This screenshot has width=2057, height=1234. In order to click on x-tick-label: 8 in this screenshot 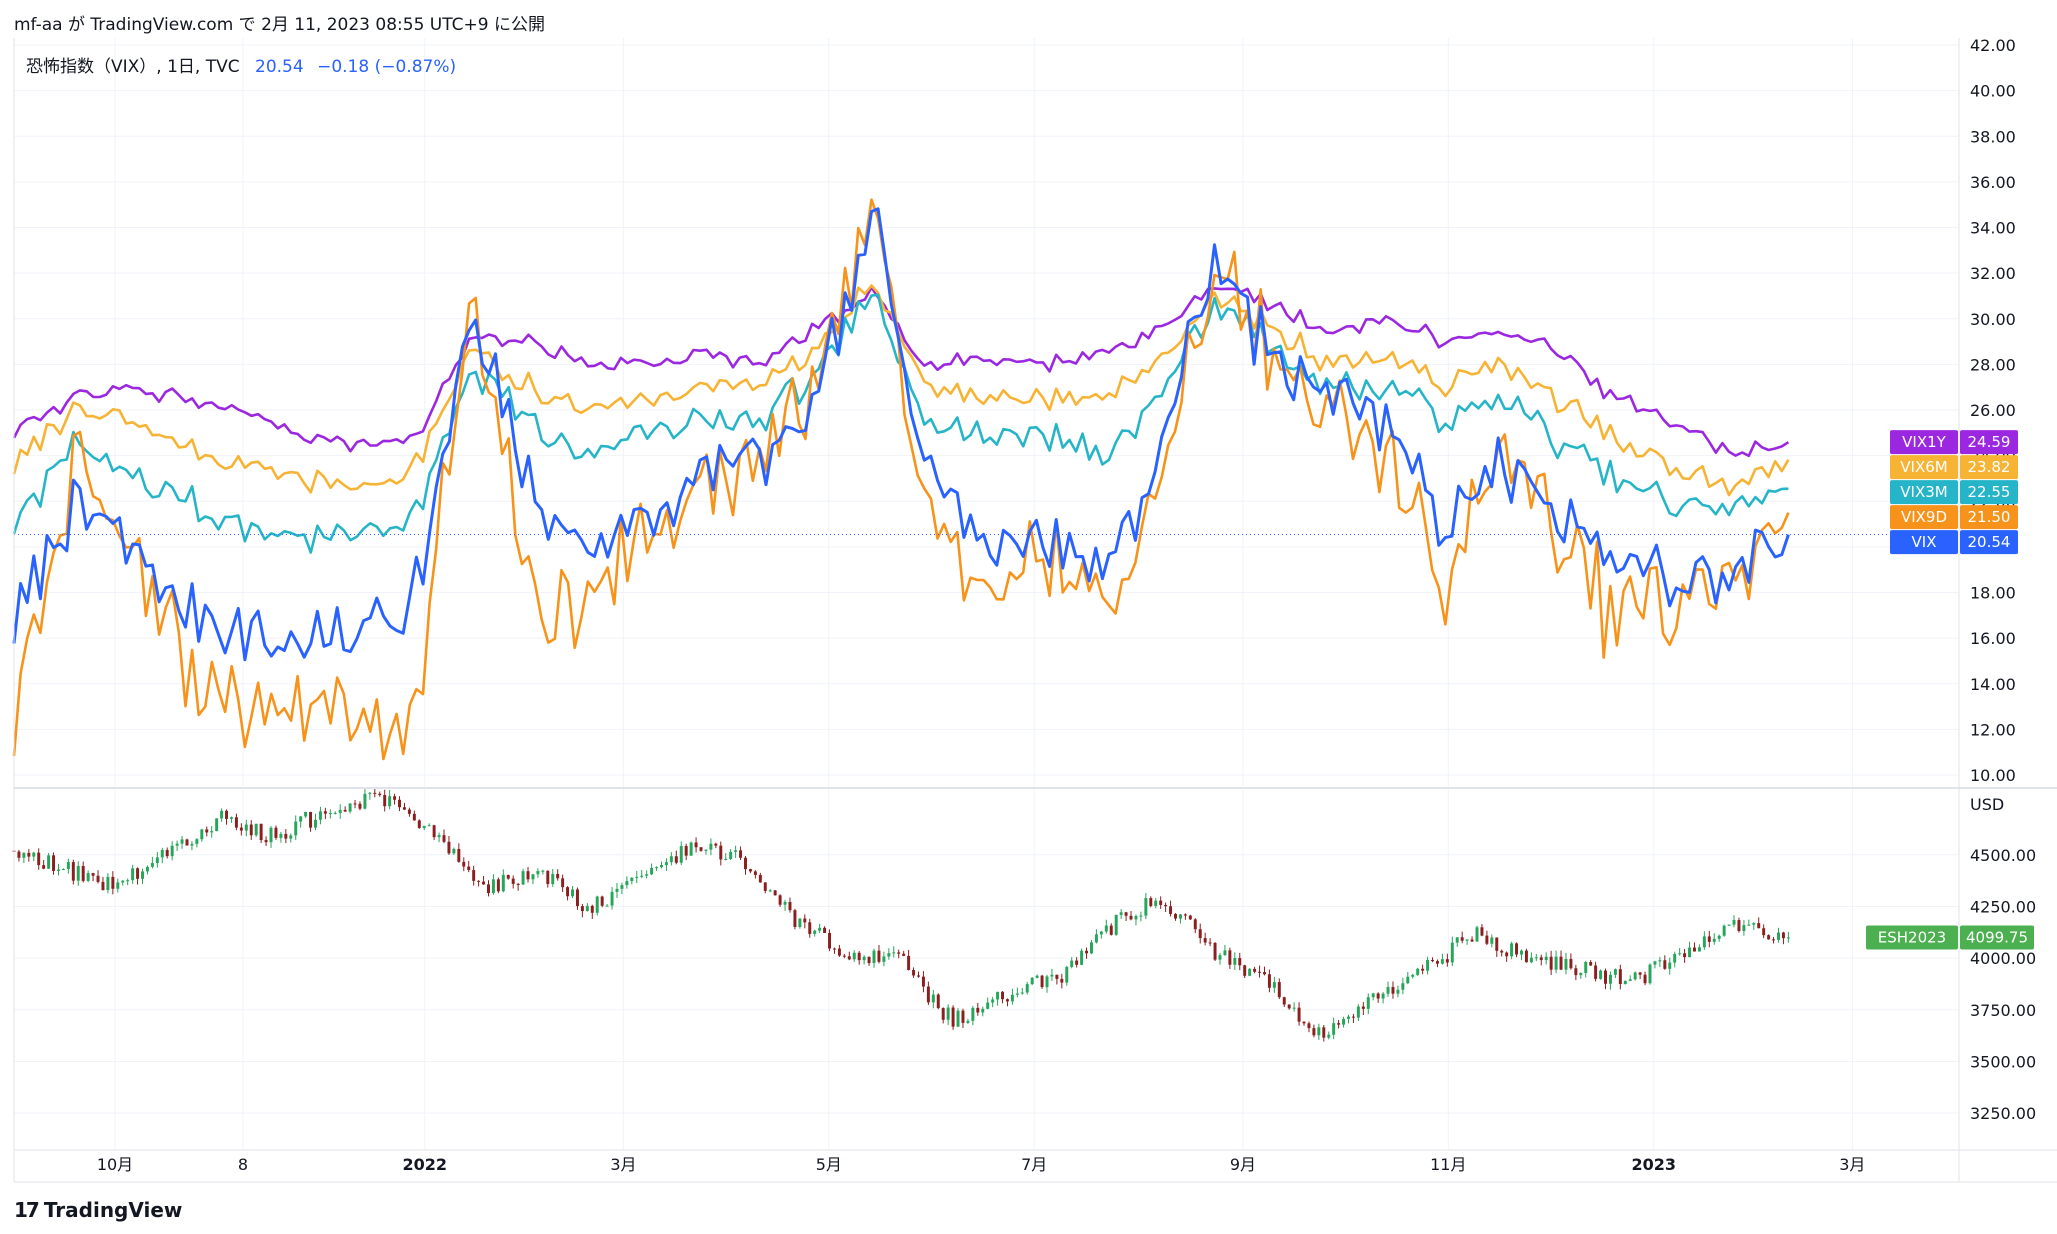, I will do `click(243, 1164)`.